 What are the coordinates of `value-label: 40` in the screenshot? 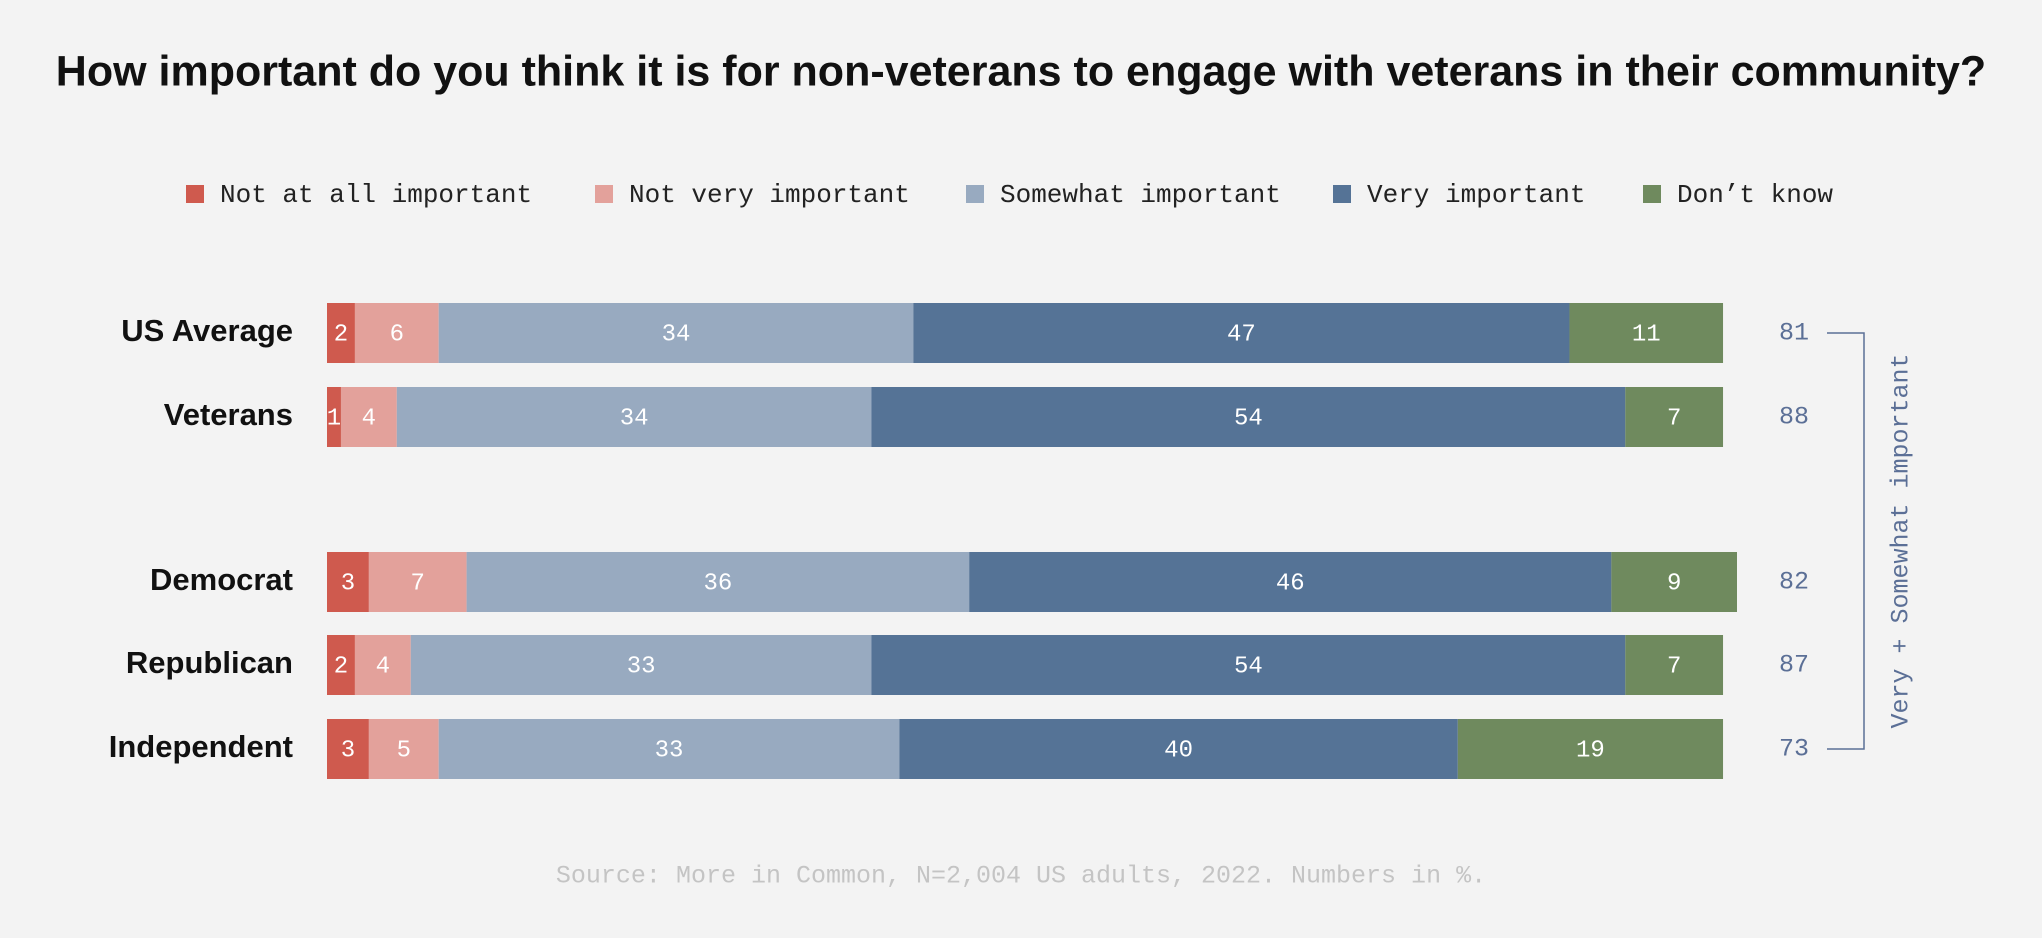 It's located at (1178, 750).